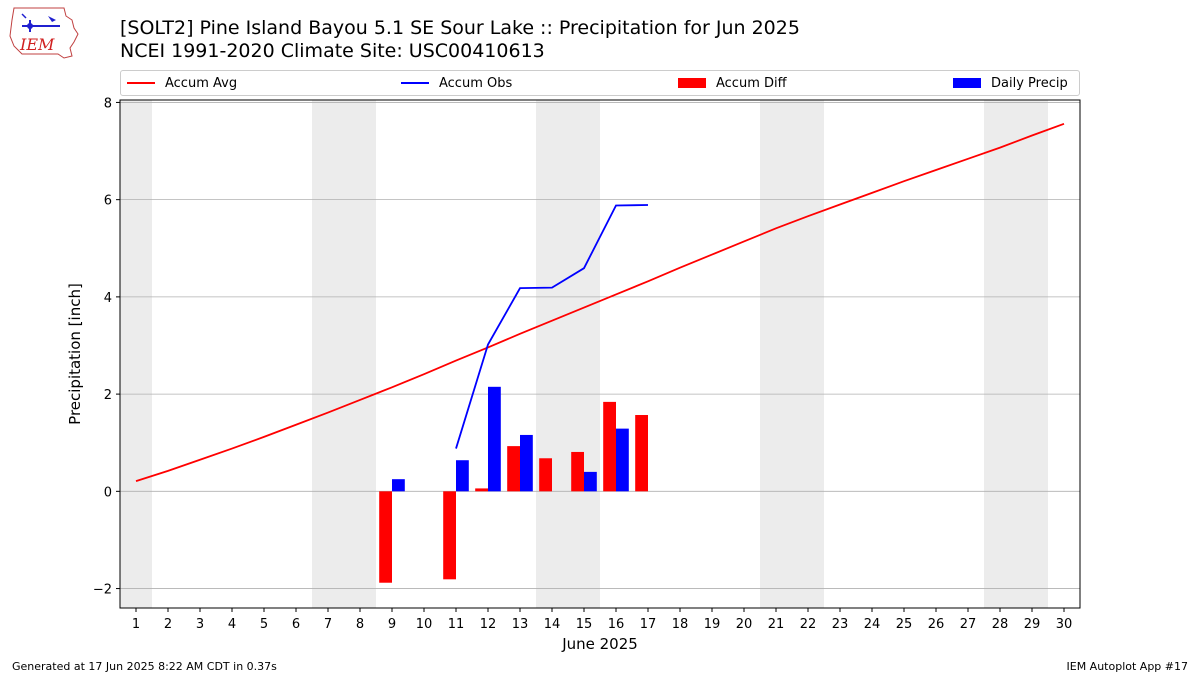 This screenshot has height=675, width=1200. Describe the element at coordinates (680, 624) in the screenshot. I see `x-tick-label-18: 18` at that location.